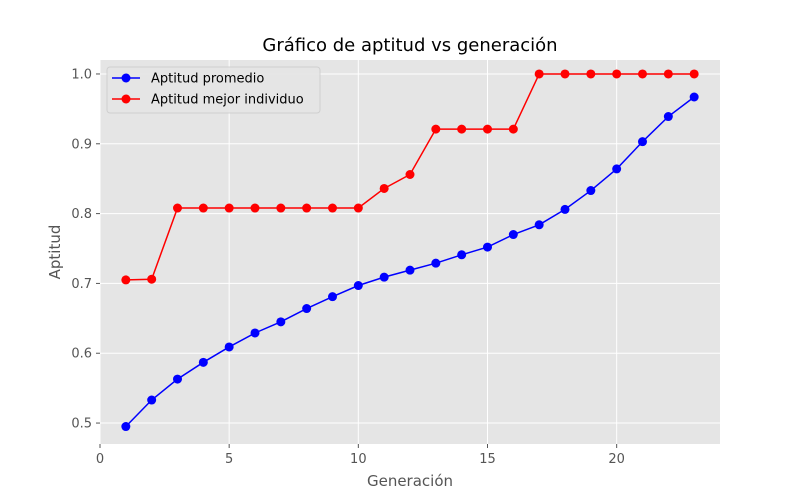  What do you see at coordinates (616, 459) in the screenshot?
I see `x-tick-label: 20` at bounding box center [616, 459].